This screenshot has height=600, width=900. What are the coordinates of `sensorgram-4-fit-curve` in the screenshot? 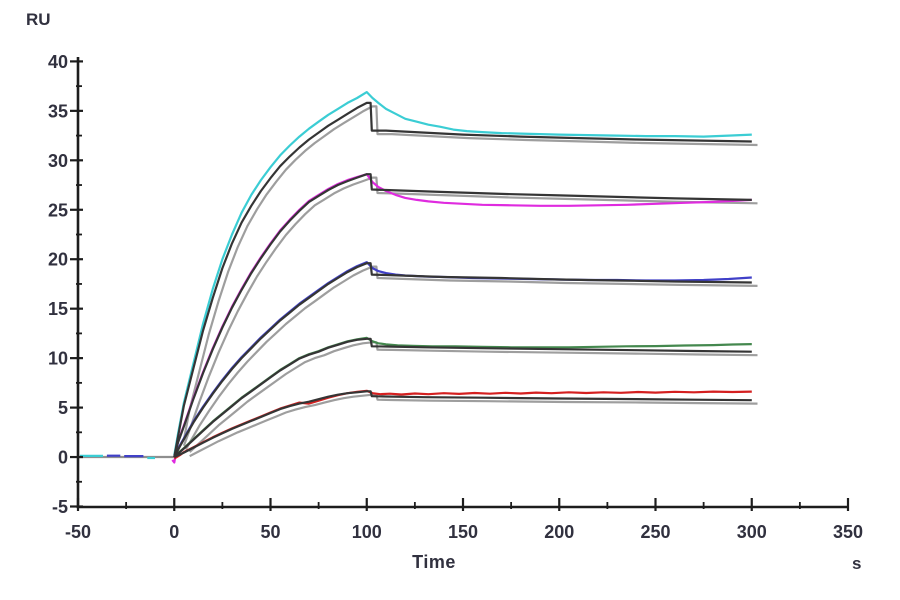 It's located at (462, 397).